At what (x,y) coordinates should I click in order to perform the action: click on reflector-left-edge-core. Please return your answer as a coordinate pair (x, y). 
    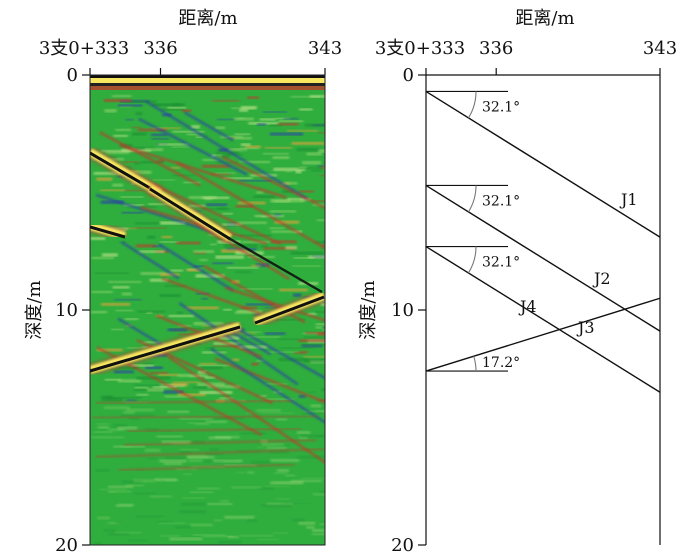
    Looking at the image, I should click on (108, 232).